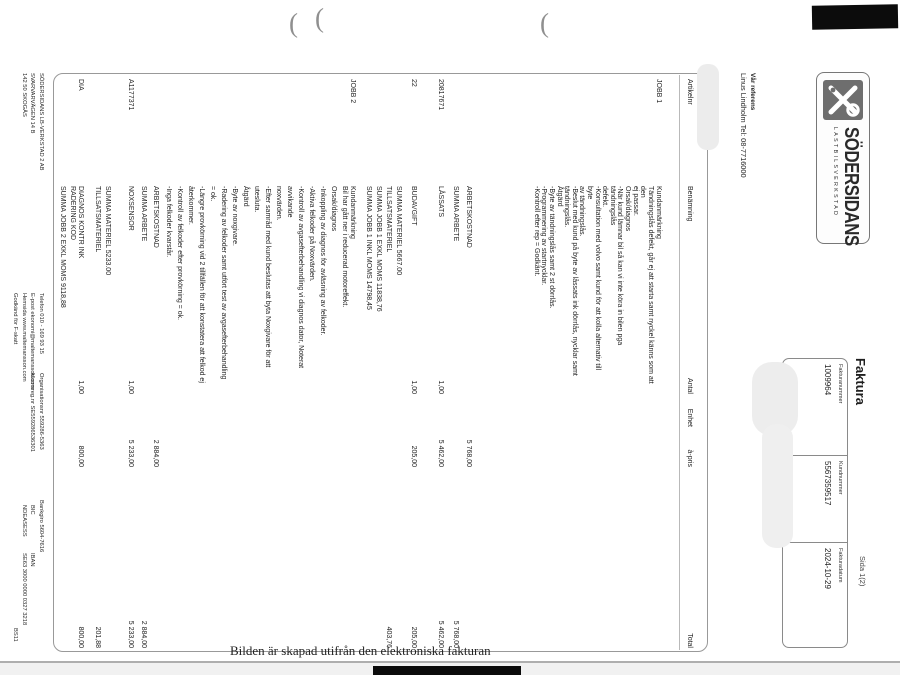 This screenshot has width=900, height=675. I want to click on footer-text: SVARVARVÄGEN 14 B, so click(32, 103).